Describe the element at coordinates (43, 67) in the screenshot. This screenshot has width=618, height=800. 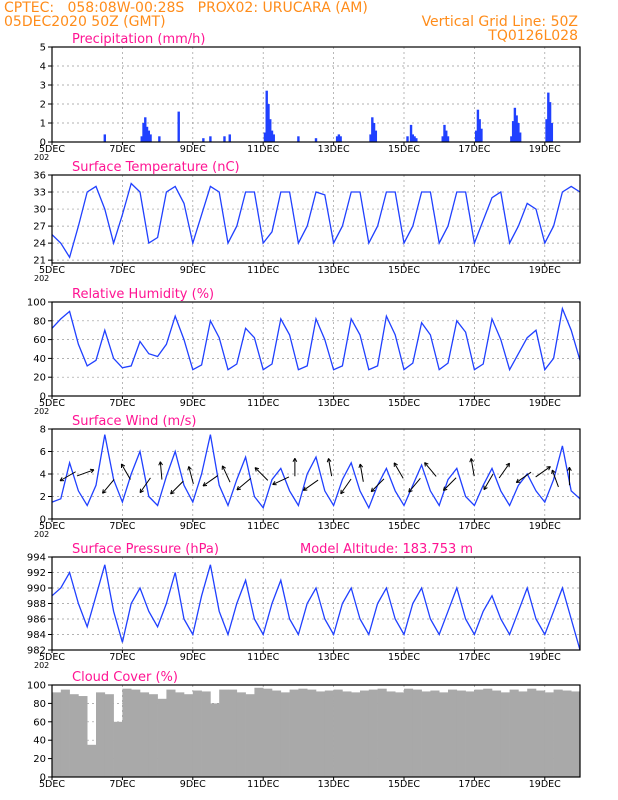
I see `y-tick-label: 4` at that location.